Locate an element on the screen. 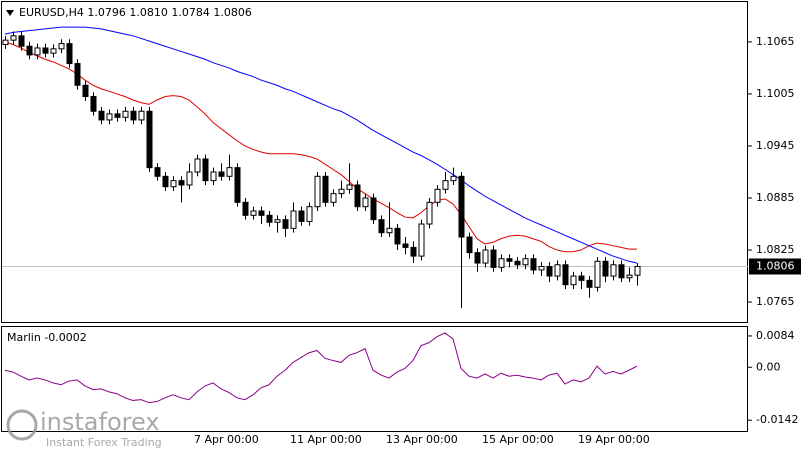  watermark-name: instaforex is located at coordinates (100, 422).